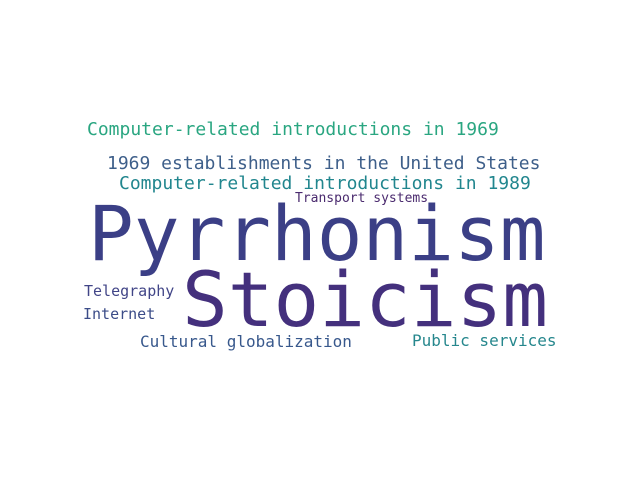 The width and height of the screenshot is (640, 480). What do you see at coordinates (246, 341) in the screenshot?
I see `word-cultural-globalization: Cultural globalization` at bounding box center [246, 341].